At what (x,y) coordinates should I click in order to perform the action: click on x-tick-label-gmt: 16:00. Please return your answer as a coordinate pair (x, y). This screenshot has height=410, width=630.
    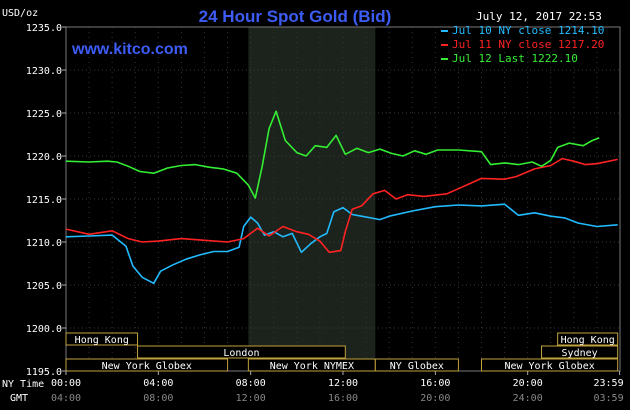
    Looking at the image, I should click on (343, 398).